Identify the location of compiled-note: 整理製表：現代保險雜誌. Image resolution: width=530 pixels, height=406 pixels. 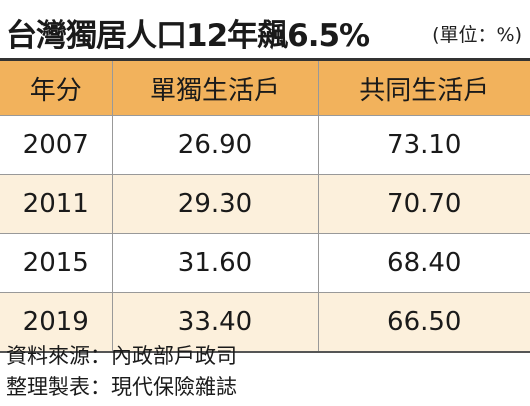
(121, 387).